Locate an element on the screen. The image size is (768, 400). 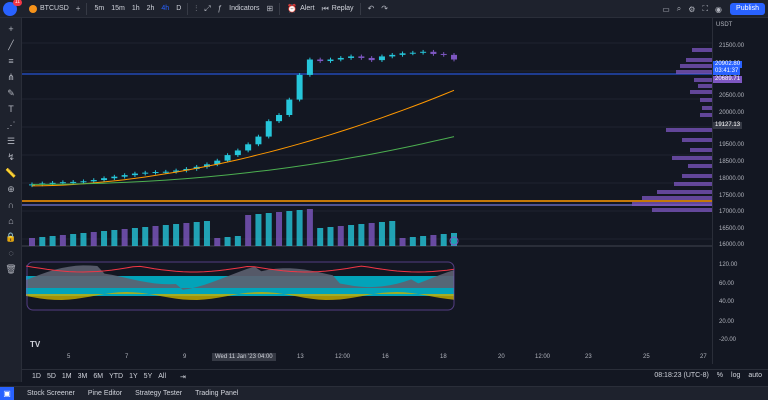
range-1d: 1D is located at coordinates (36, 376).